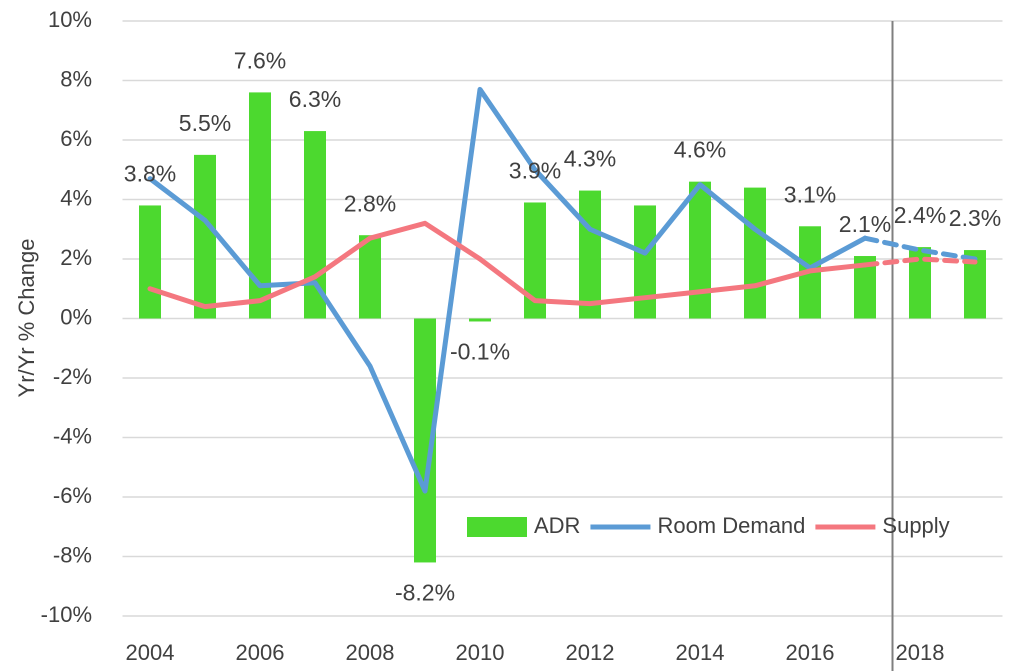 This screenshot has width=1030, height=671. Describe the element at coordinates (150, 652) in the screenshot. I see `x-tick-label: 2004` at that location.